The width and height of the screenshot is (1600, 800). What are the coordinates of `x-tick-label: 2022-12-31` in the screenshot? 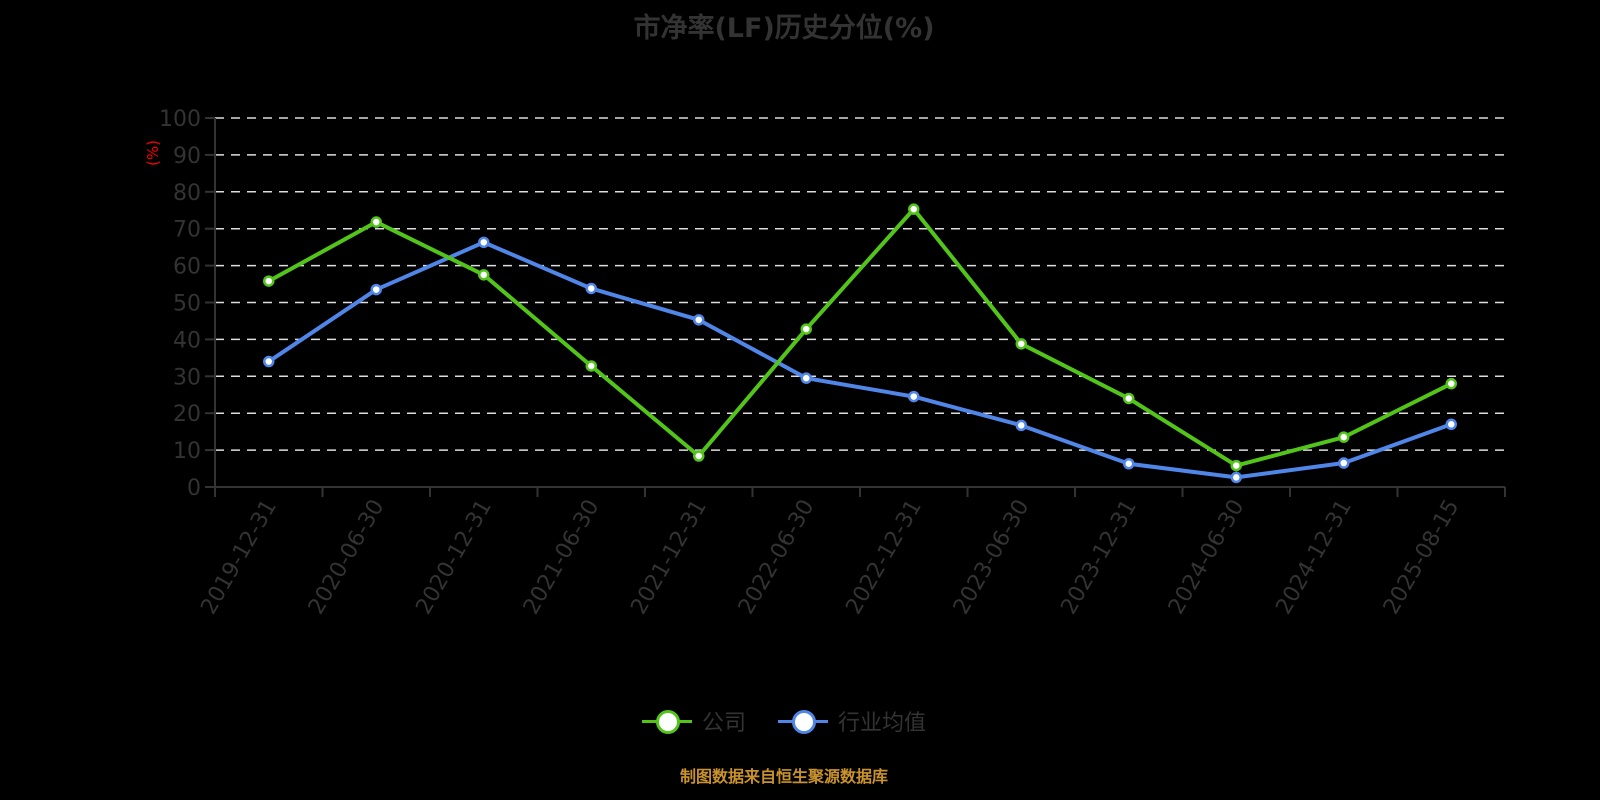 It's located at (884, 557).